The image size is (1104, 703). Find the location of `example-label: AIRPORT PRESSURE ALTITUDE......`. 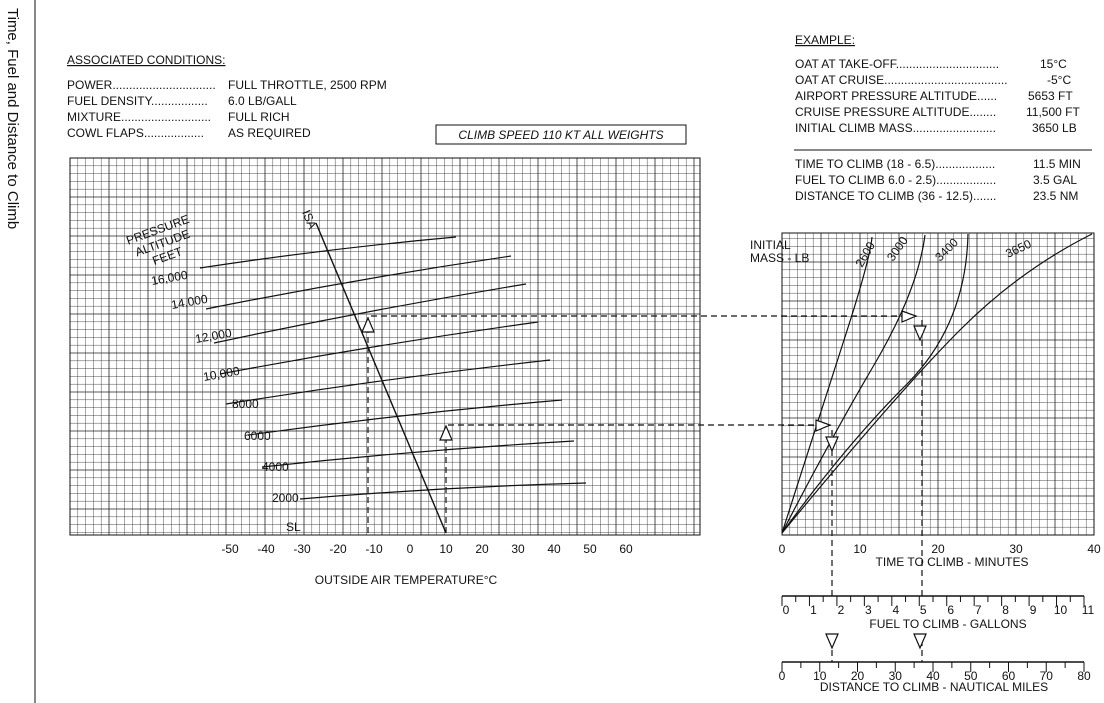

example-label: AIRPORT PRESSURE ALTITUDE...... is located at coordinates (896, 96).